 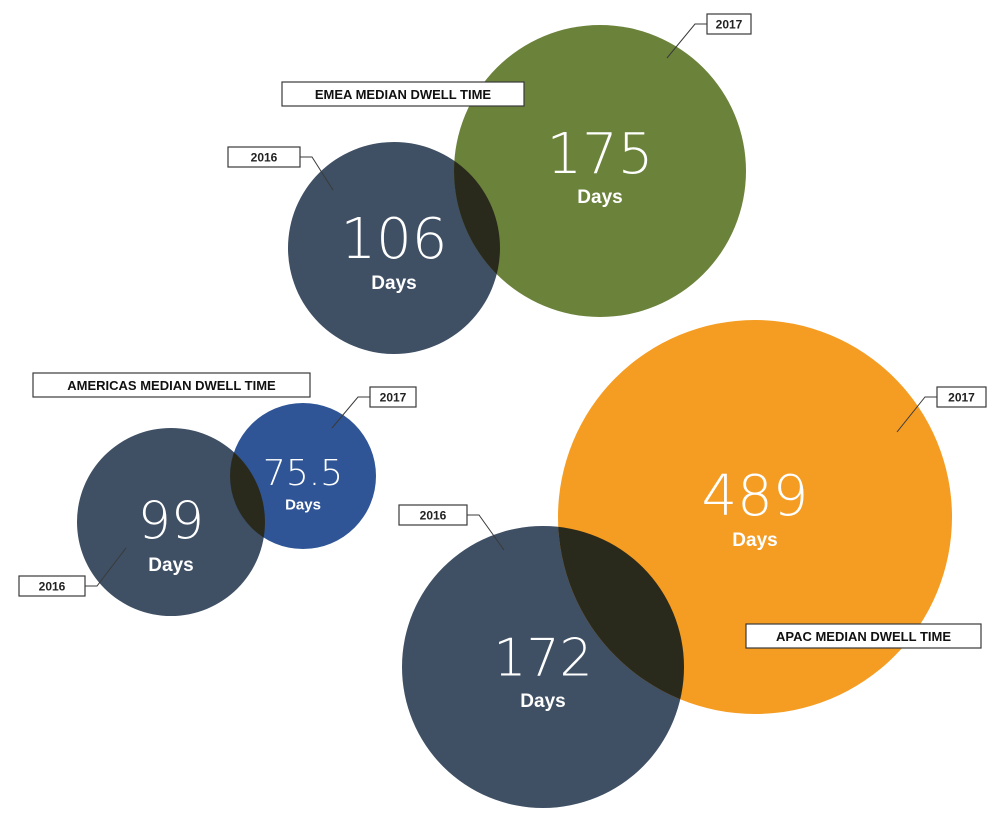 I want to click on americas-2017-bubble, so click(x=303, y=476).